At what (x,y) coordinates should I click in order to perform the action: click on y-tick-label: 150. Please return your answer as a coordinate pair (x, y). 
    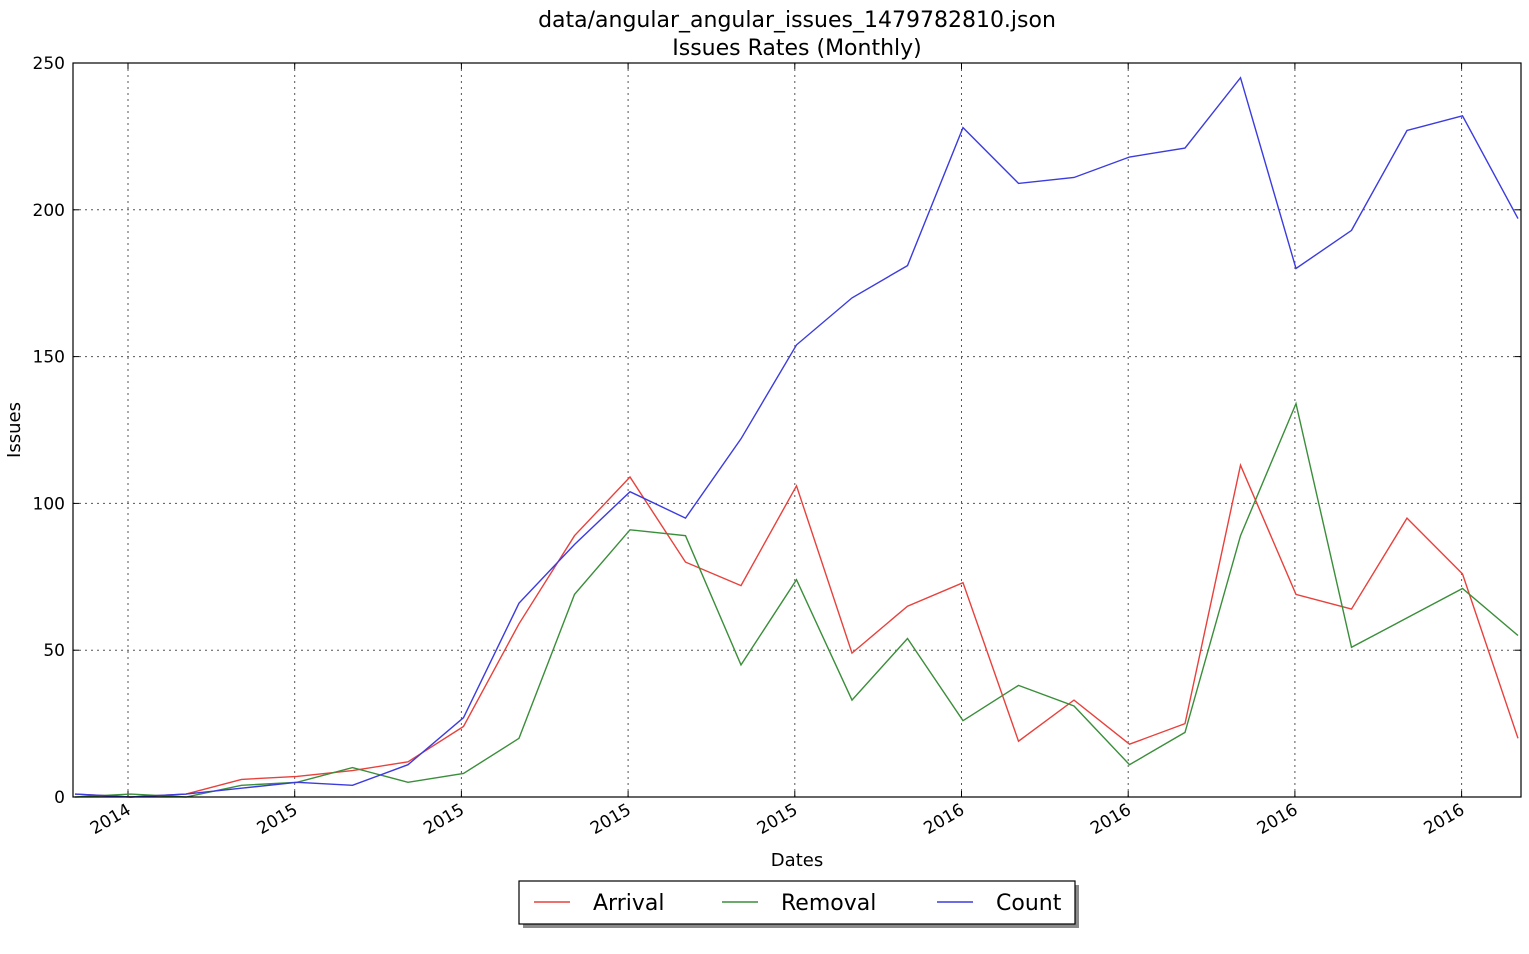
    Looking at the image, I should click on (49, 358).